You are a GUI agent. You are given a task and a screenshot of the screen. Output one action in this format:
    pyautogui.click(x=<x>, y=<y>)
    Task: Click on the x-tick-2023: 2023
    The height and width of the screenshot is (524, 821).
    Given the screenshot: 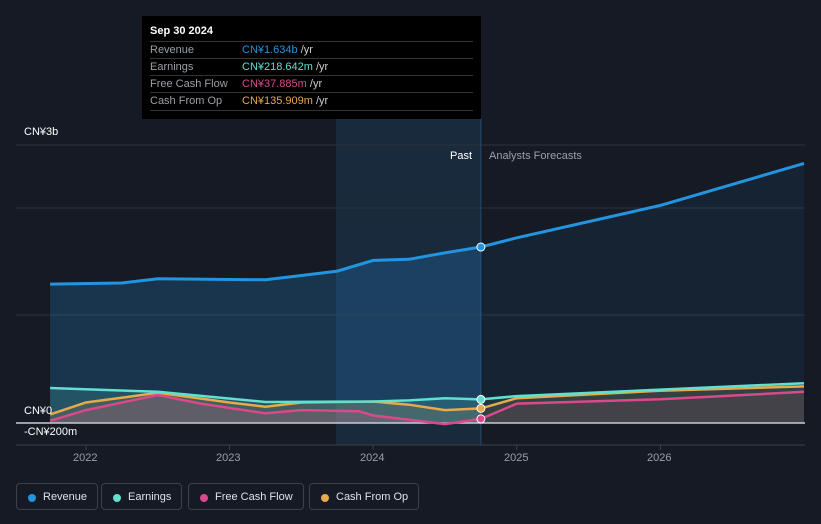 What is the action you would take?
    pyautogui.click(x=228, y=458)
    